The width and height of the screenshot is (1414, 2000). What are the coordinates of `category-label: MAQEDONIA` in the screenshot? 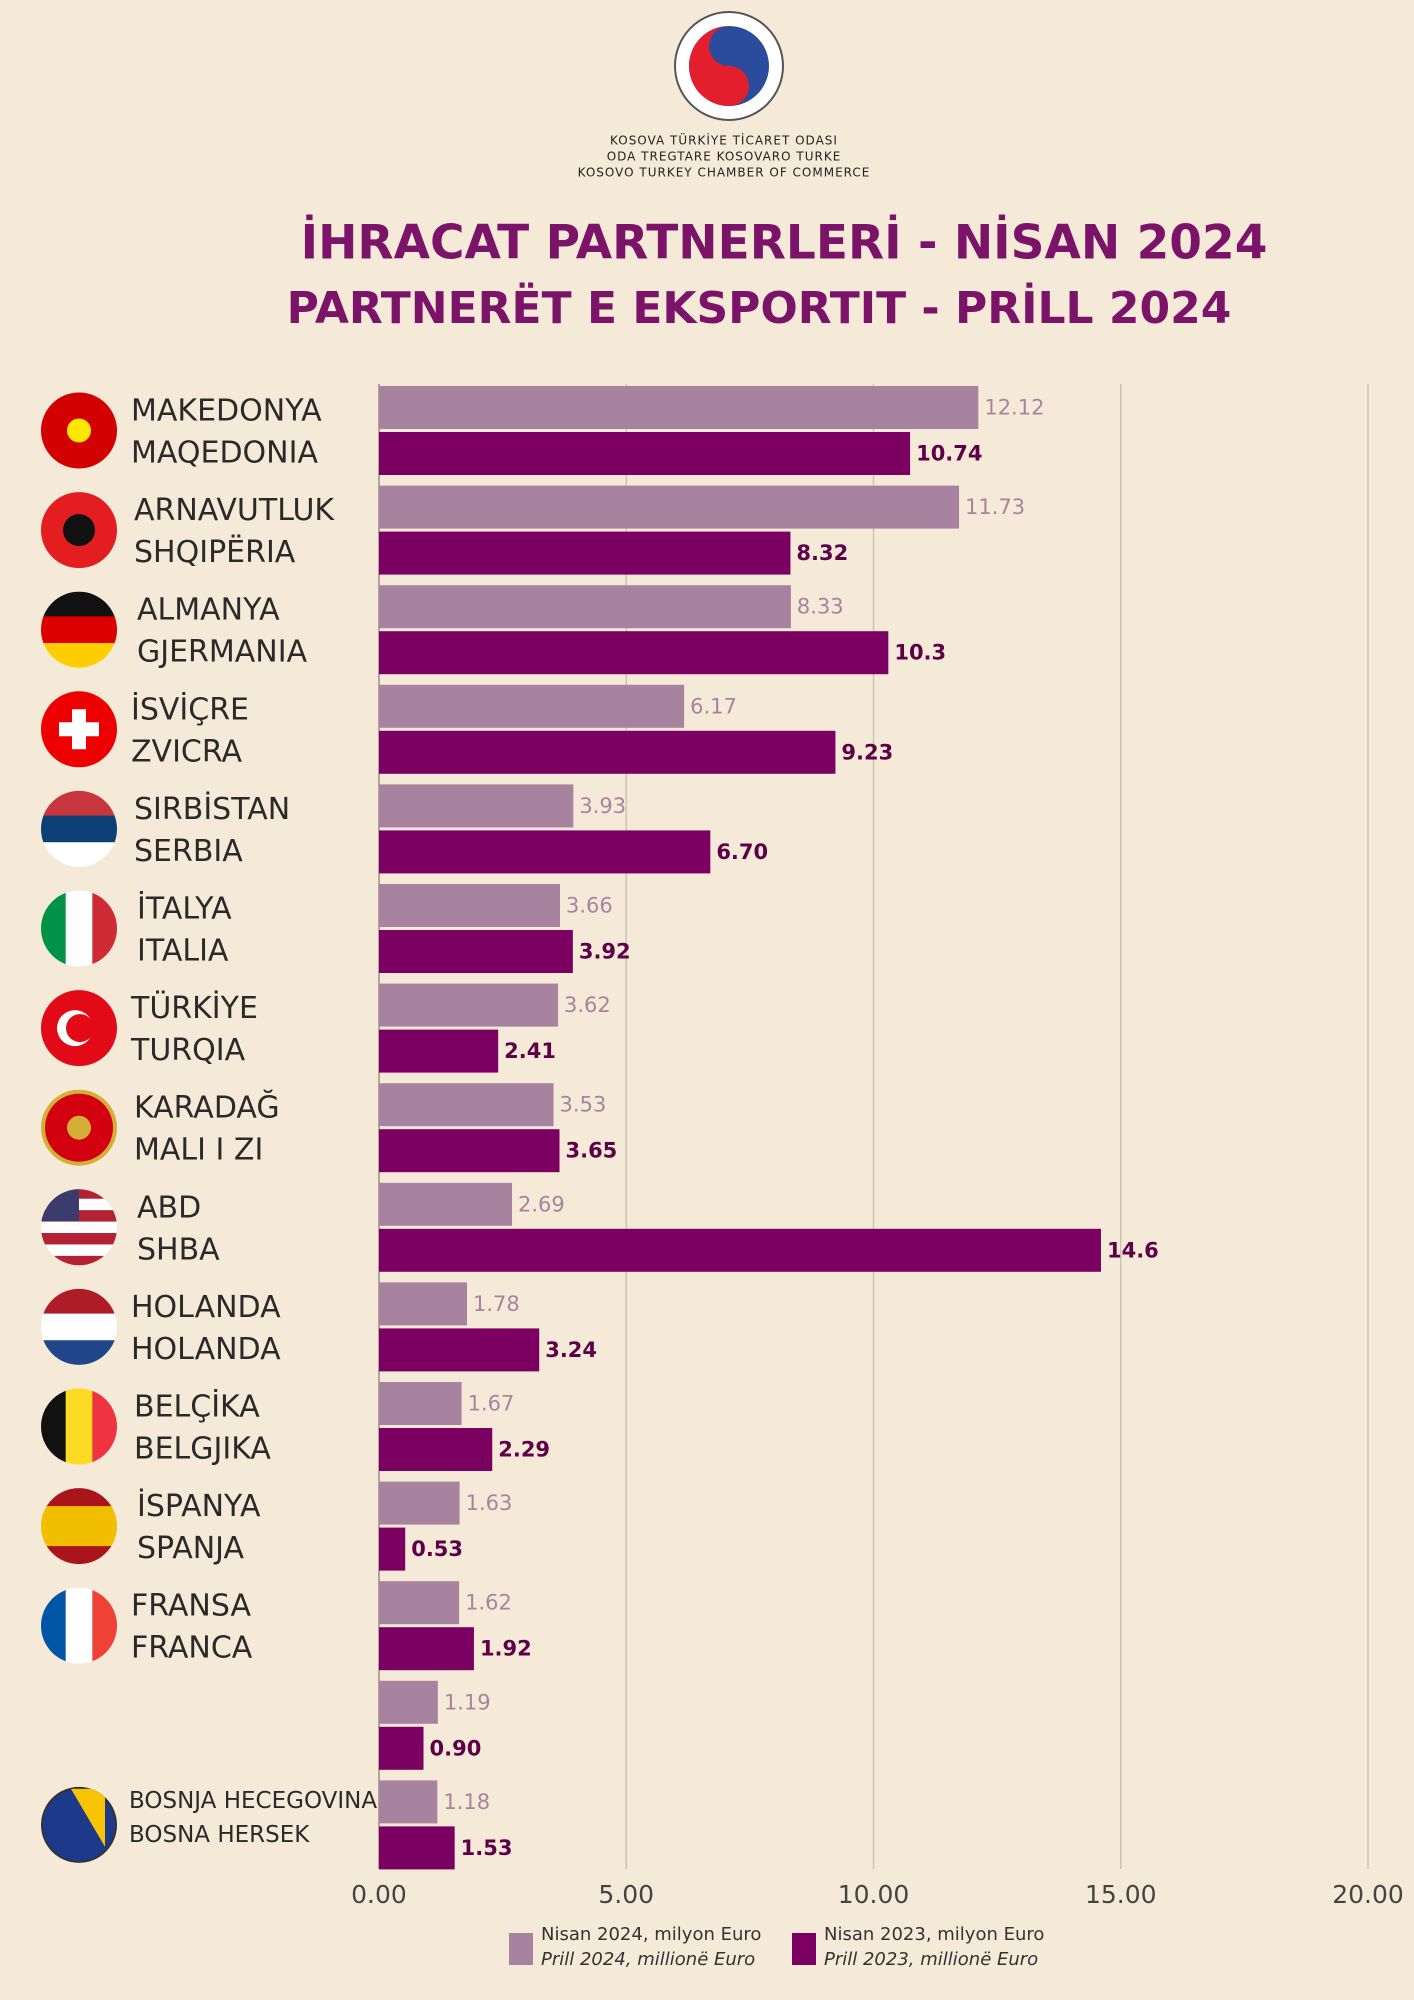 It's located at (224, 453).